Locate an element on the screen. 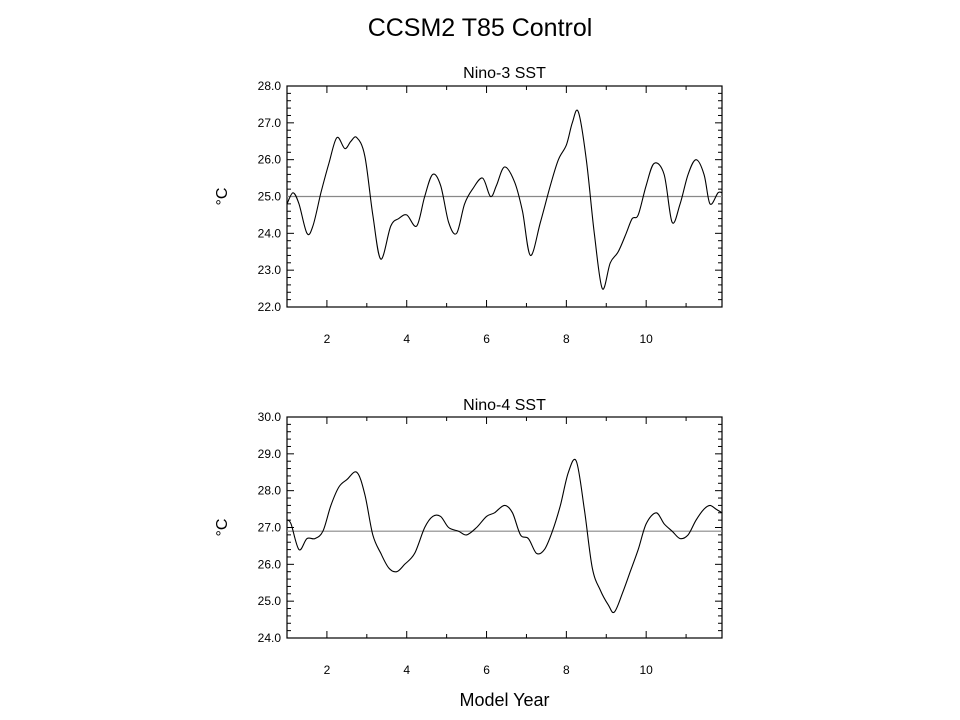 This screenshot has width=960, height=720. nino3-y-tick-label: 28.0 is located at coordinates (270, 86).